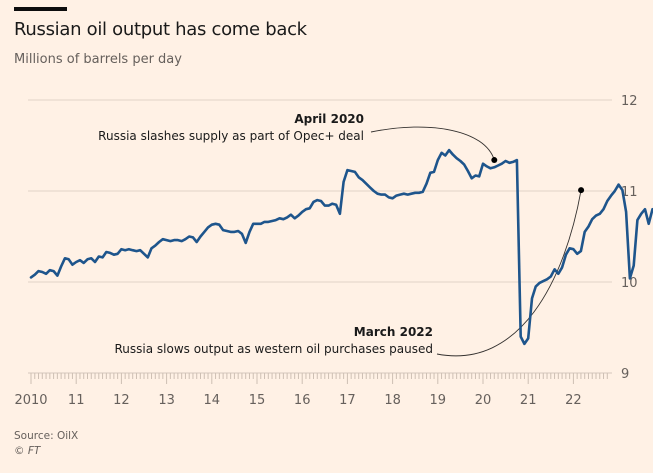  I want to click on annotation-markers, so click(538, 175).